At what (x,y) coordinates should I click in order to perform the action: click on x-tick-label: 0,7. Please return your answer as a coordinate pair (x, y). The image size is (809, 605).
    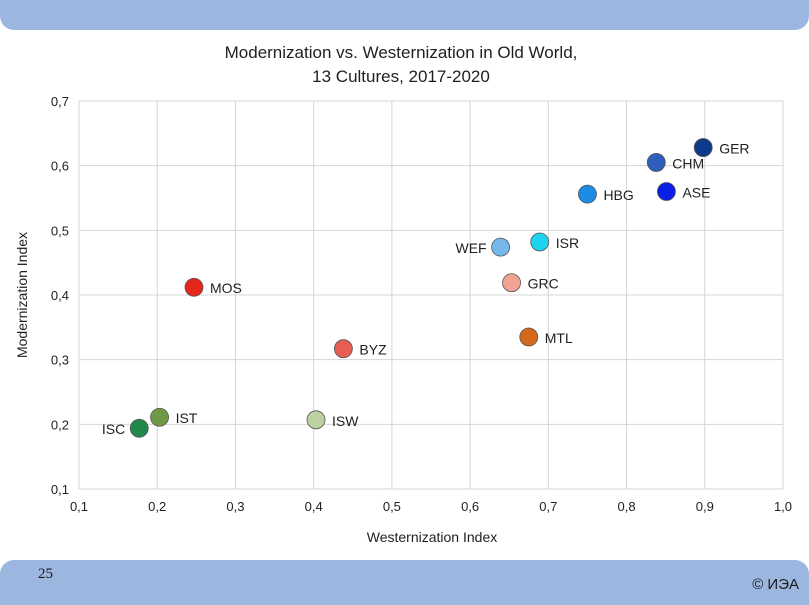
    Looking at the image, I should click on (548, 506).